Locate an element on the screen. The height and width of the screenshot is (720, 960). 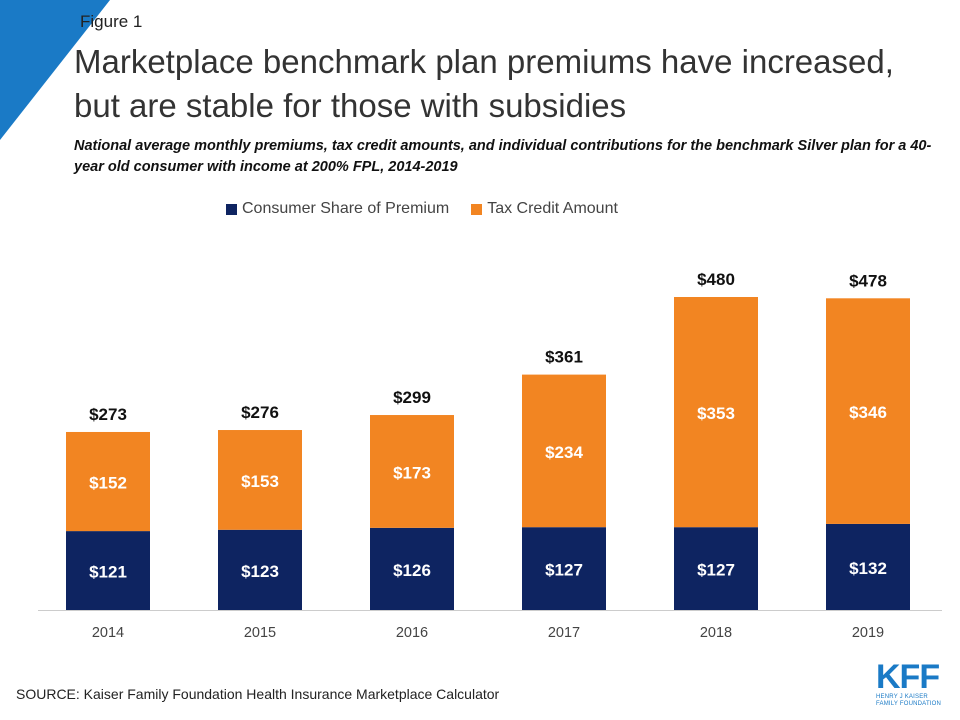
bar-consumer-2017 is located at coordinates (564, 568).